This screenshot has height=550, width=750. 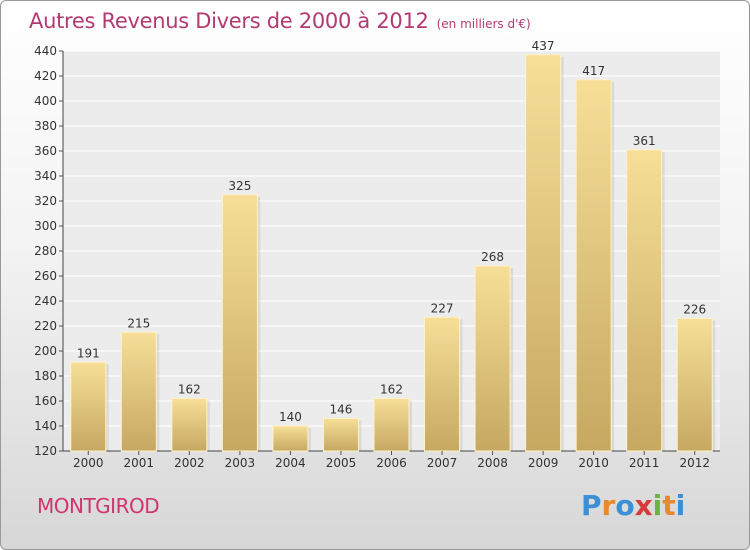 What do you see at coordinates (45, 201) in the screenshot?
I see `y-tick-label: 320` at bounding box center [45, 201].